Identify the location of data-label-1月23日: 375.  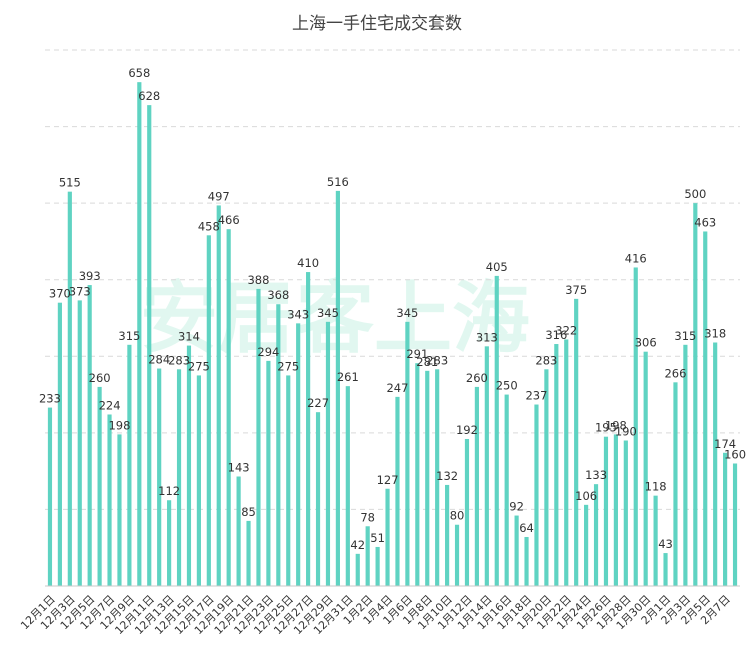
(576, 290).